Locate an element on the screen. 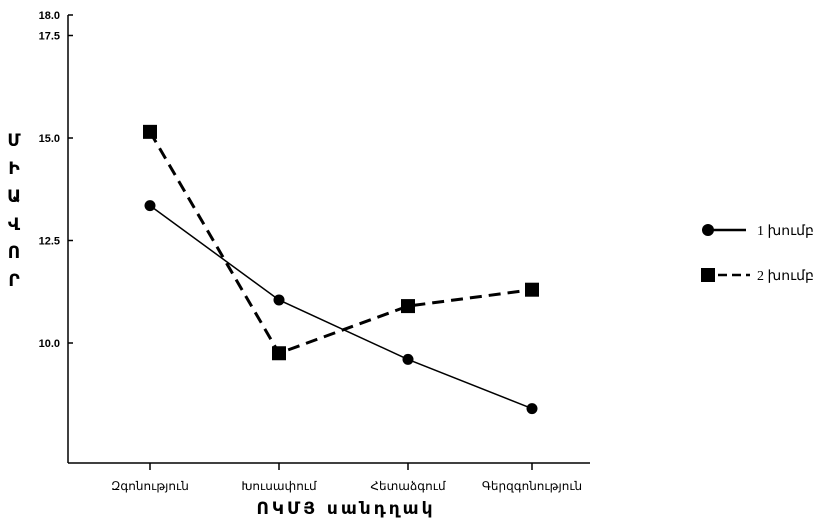 The image size is (833, 520). y-axis-title-letter: Վ is located at coordinates (14, 225).